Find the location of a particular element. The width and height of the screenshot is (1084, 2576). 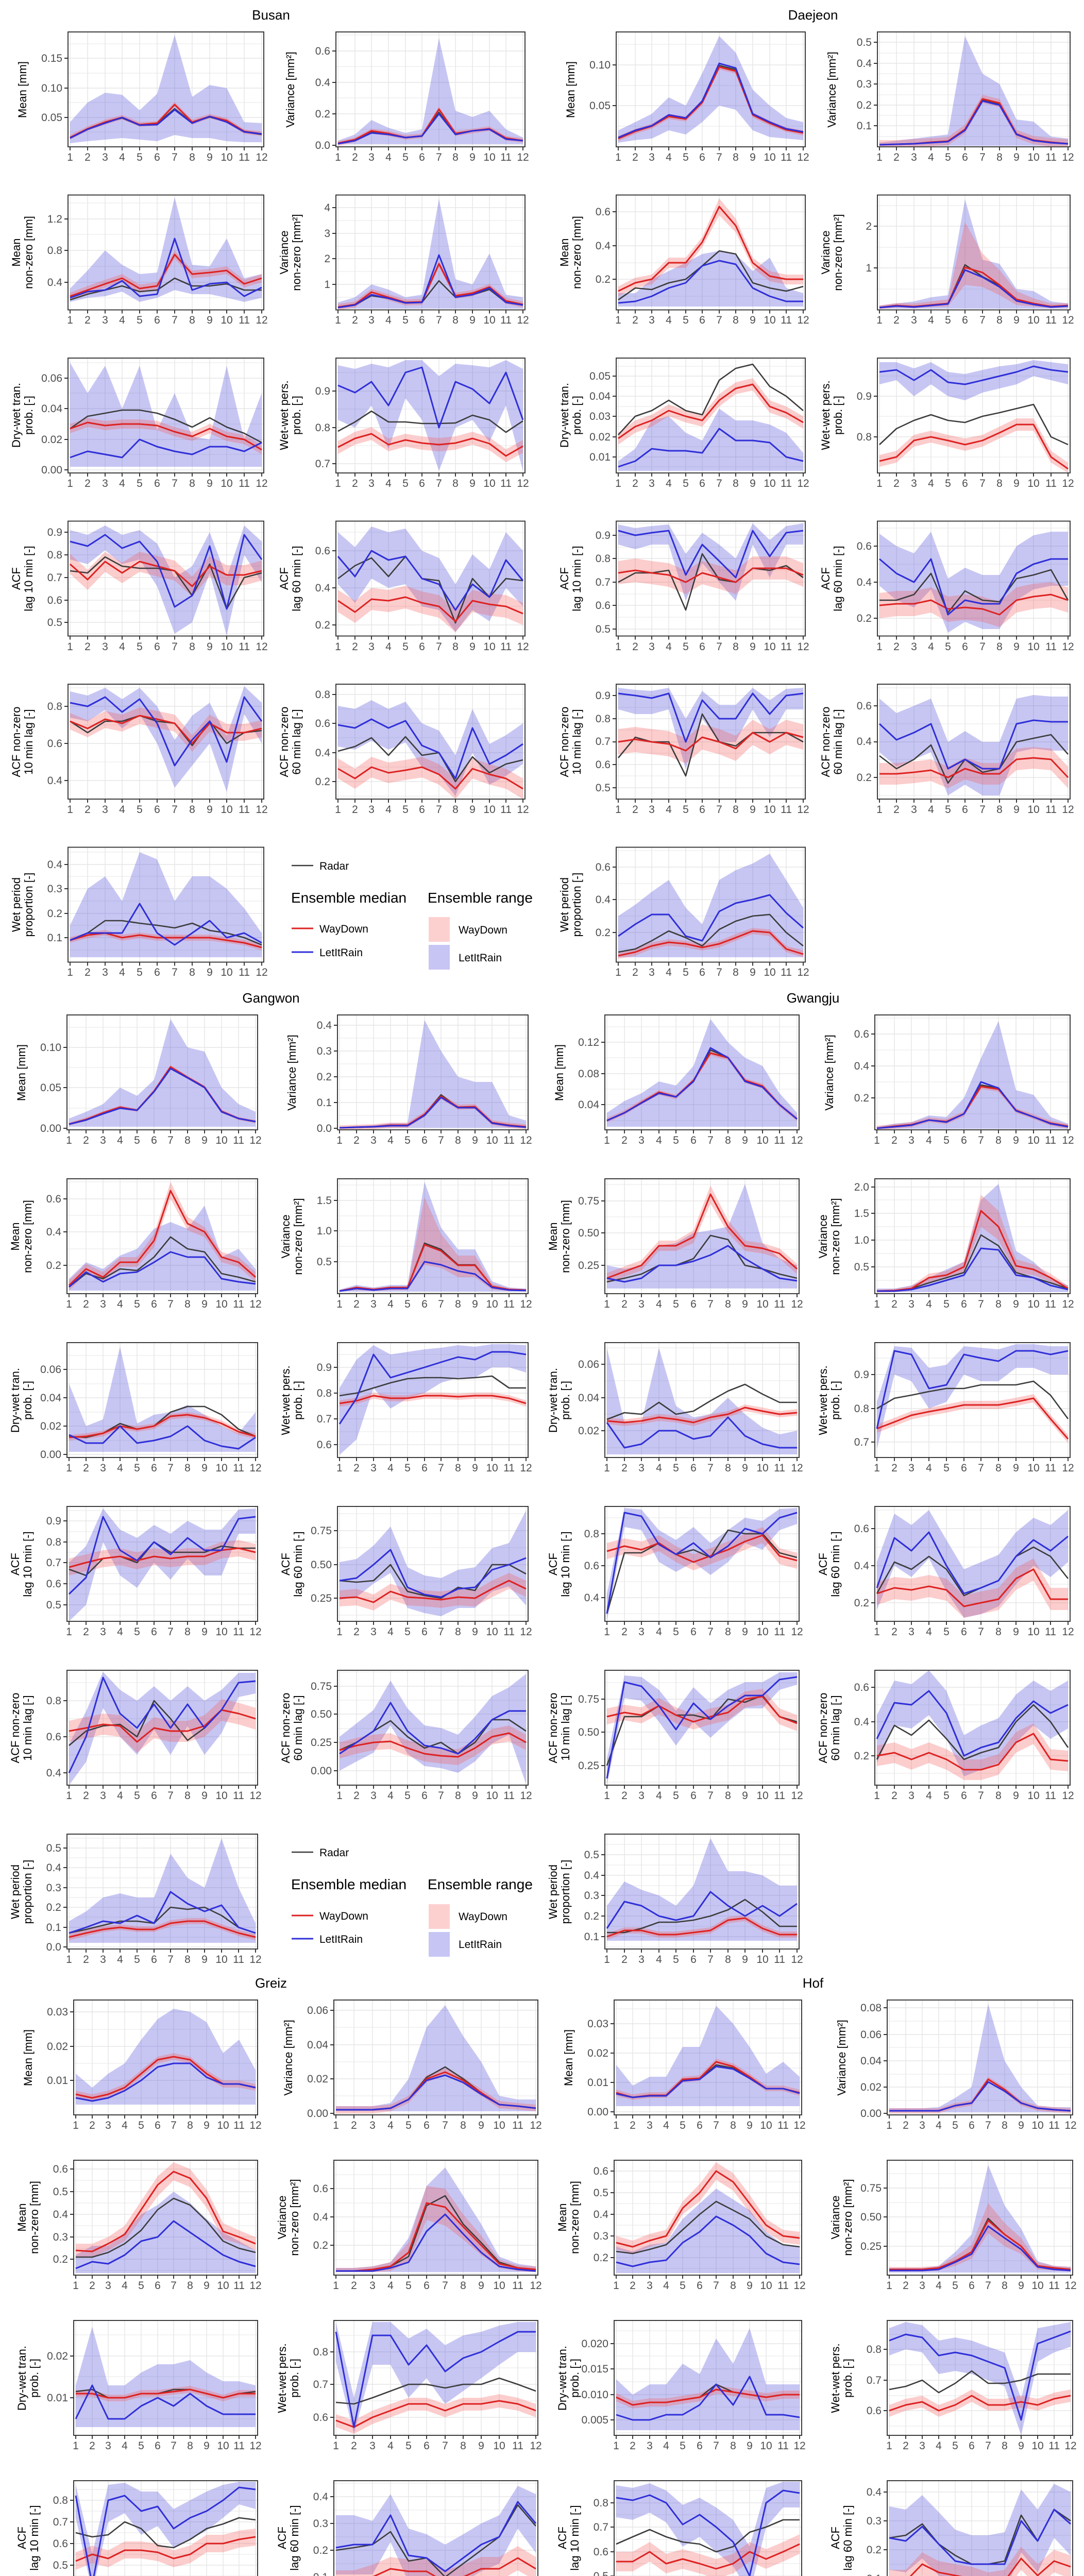

svg-text: 0.5 is located at coordinates (324, 1262).